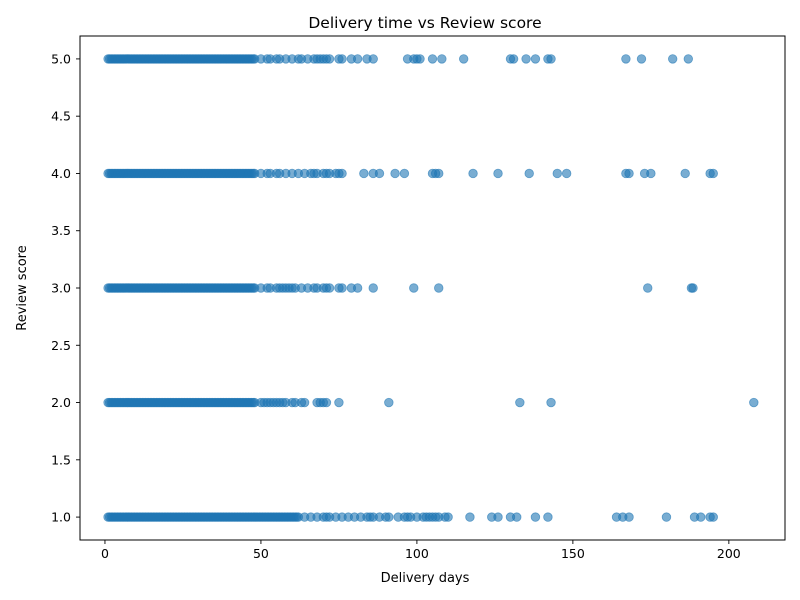 The image size is (800, 600). Describe the element at coordinates (61, 459) in the screenshot. I see `y-tick-label: 1.5` at that location.